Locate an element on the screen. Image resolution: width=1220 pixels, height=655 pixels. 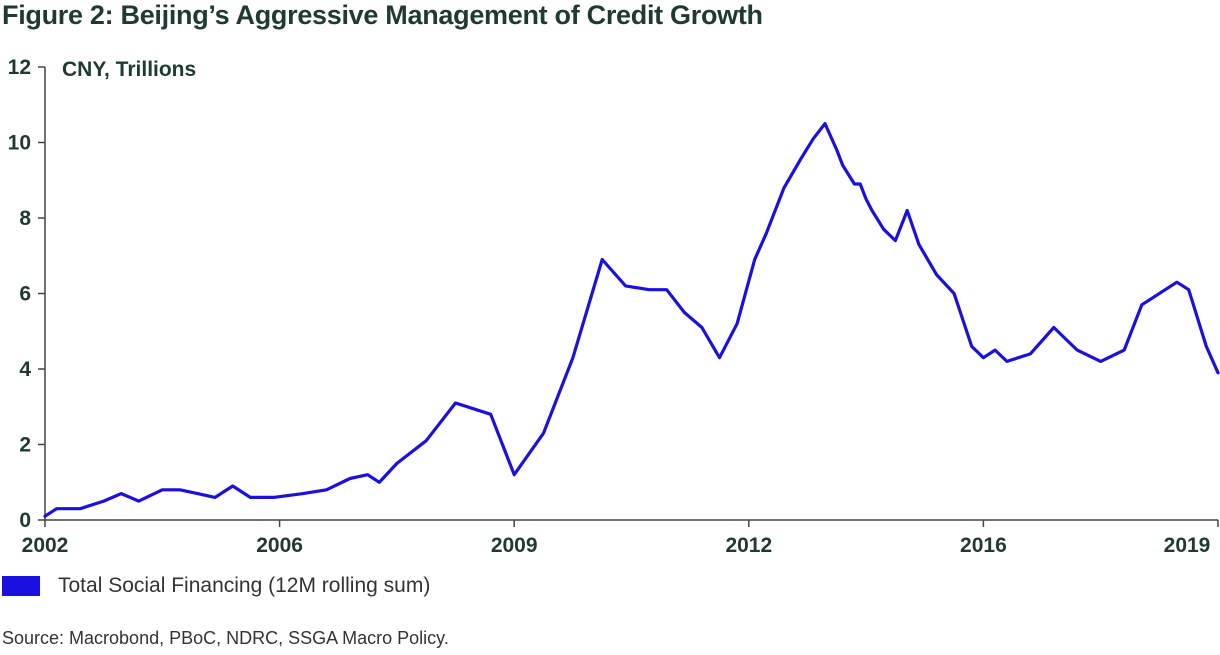
y-tick-label: 2 is located at coordinates (25, 445).